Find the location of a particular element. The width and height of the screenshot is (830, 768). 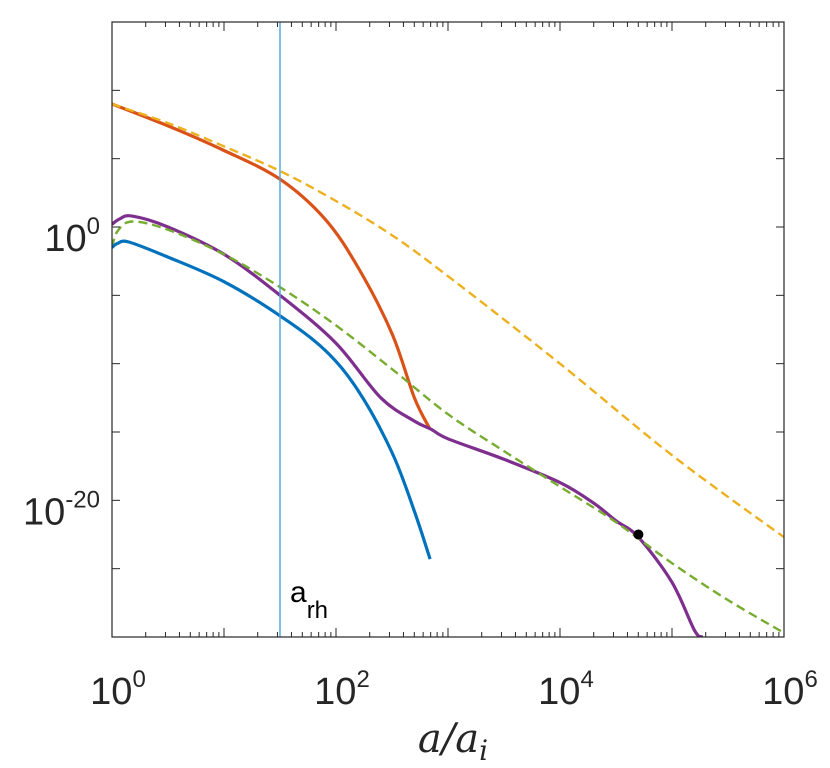

y-tick-label: 100 is located at coordinates (72, 236).